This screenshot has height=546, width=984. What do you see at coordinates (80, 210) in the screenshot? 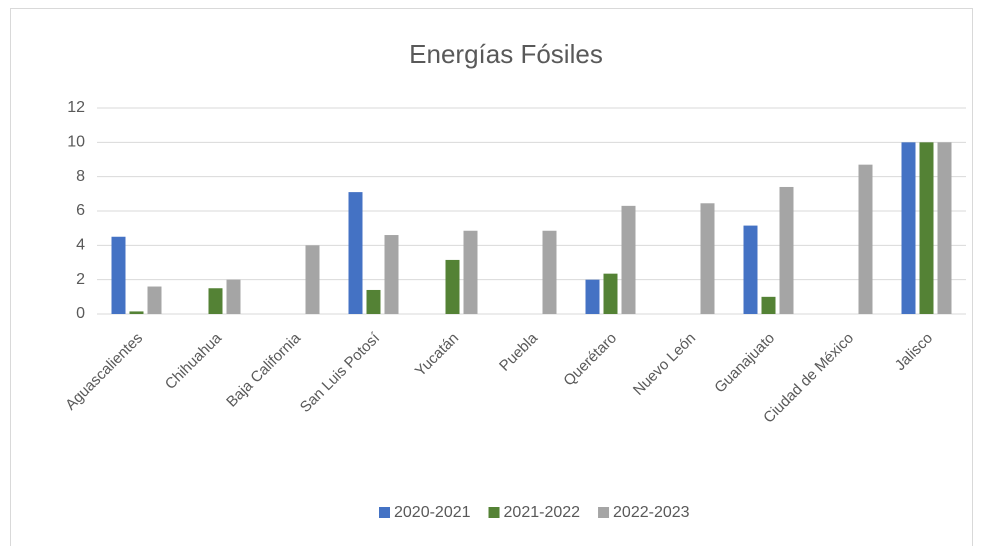
I see `y-tick-label: 6` at bounding box center [80, 210].